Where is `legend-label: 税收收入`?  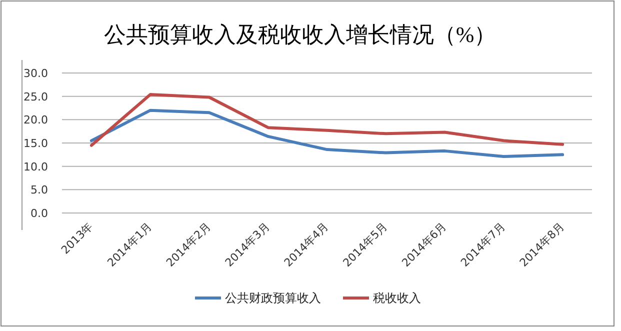
legend-label: 税收收入 is located at coordinates (397, 298).